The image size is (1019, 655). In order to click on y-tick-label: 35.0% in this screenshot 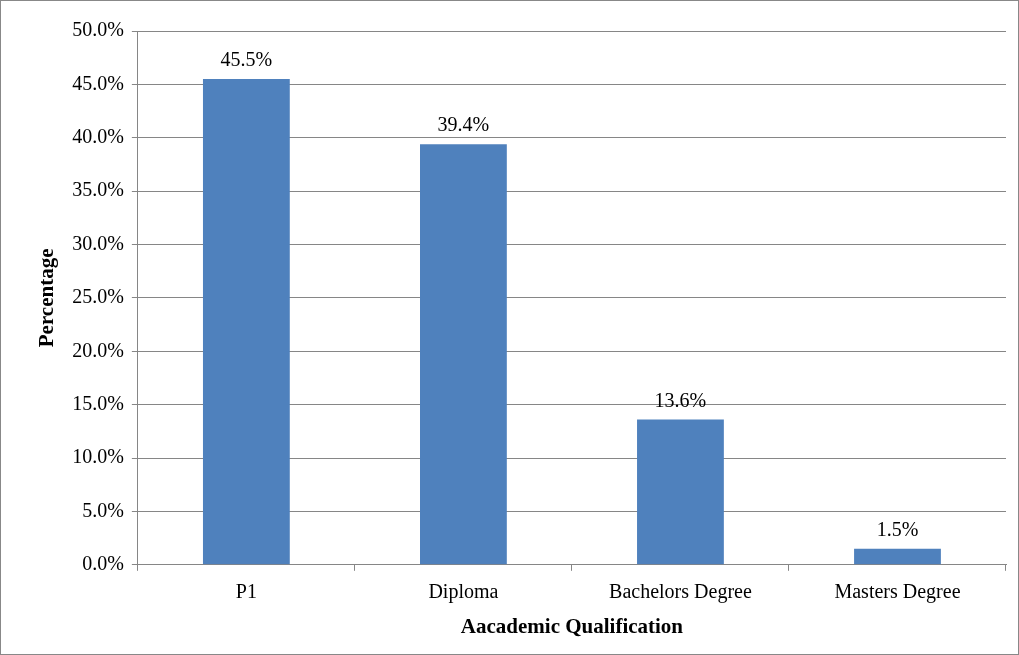, I will do `click(98, 189)`.